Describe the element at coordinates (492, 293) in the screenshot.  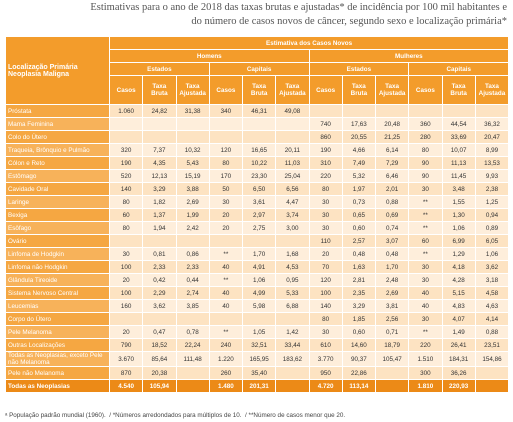
I see `cell: 4,58` at that location.